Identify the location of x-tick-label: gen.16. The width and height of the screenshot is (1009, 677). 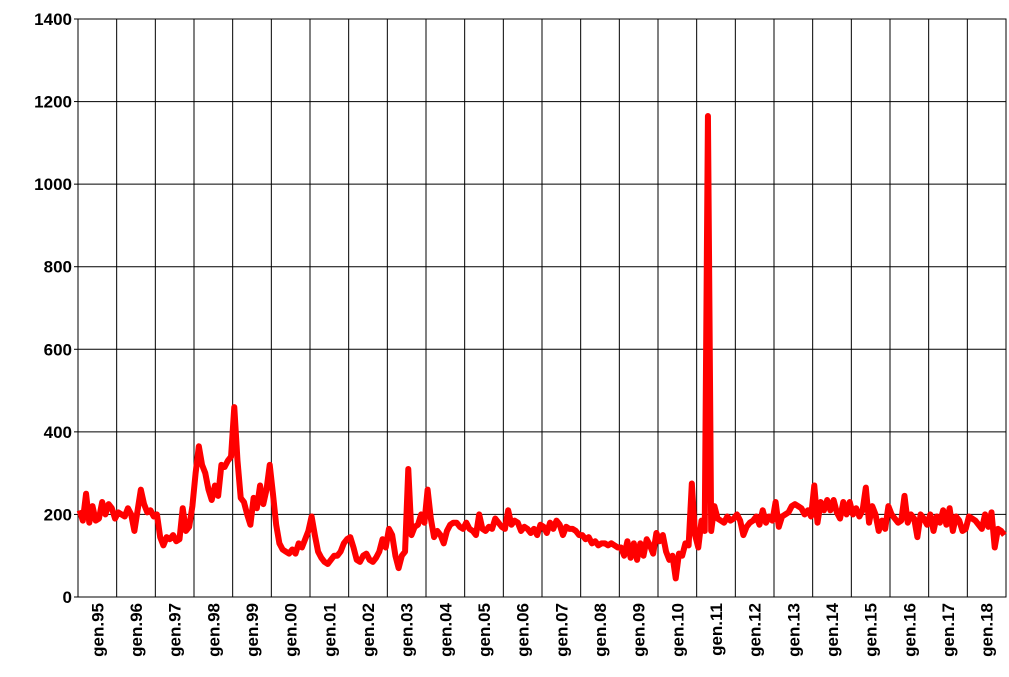
(909, 630).